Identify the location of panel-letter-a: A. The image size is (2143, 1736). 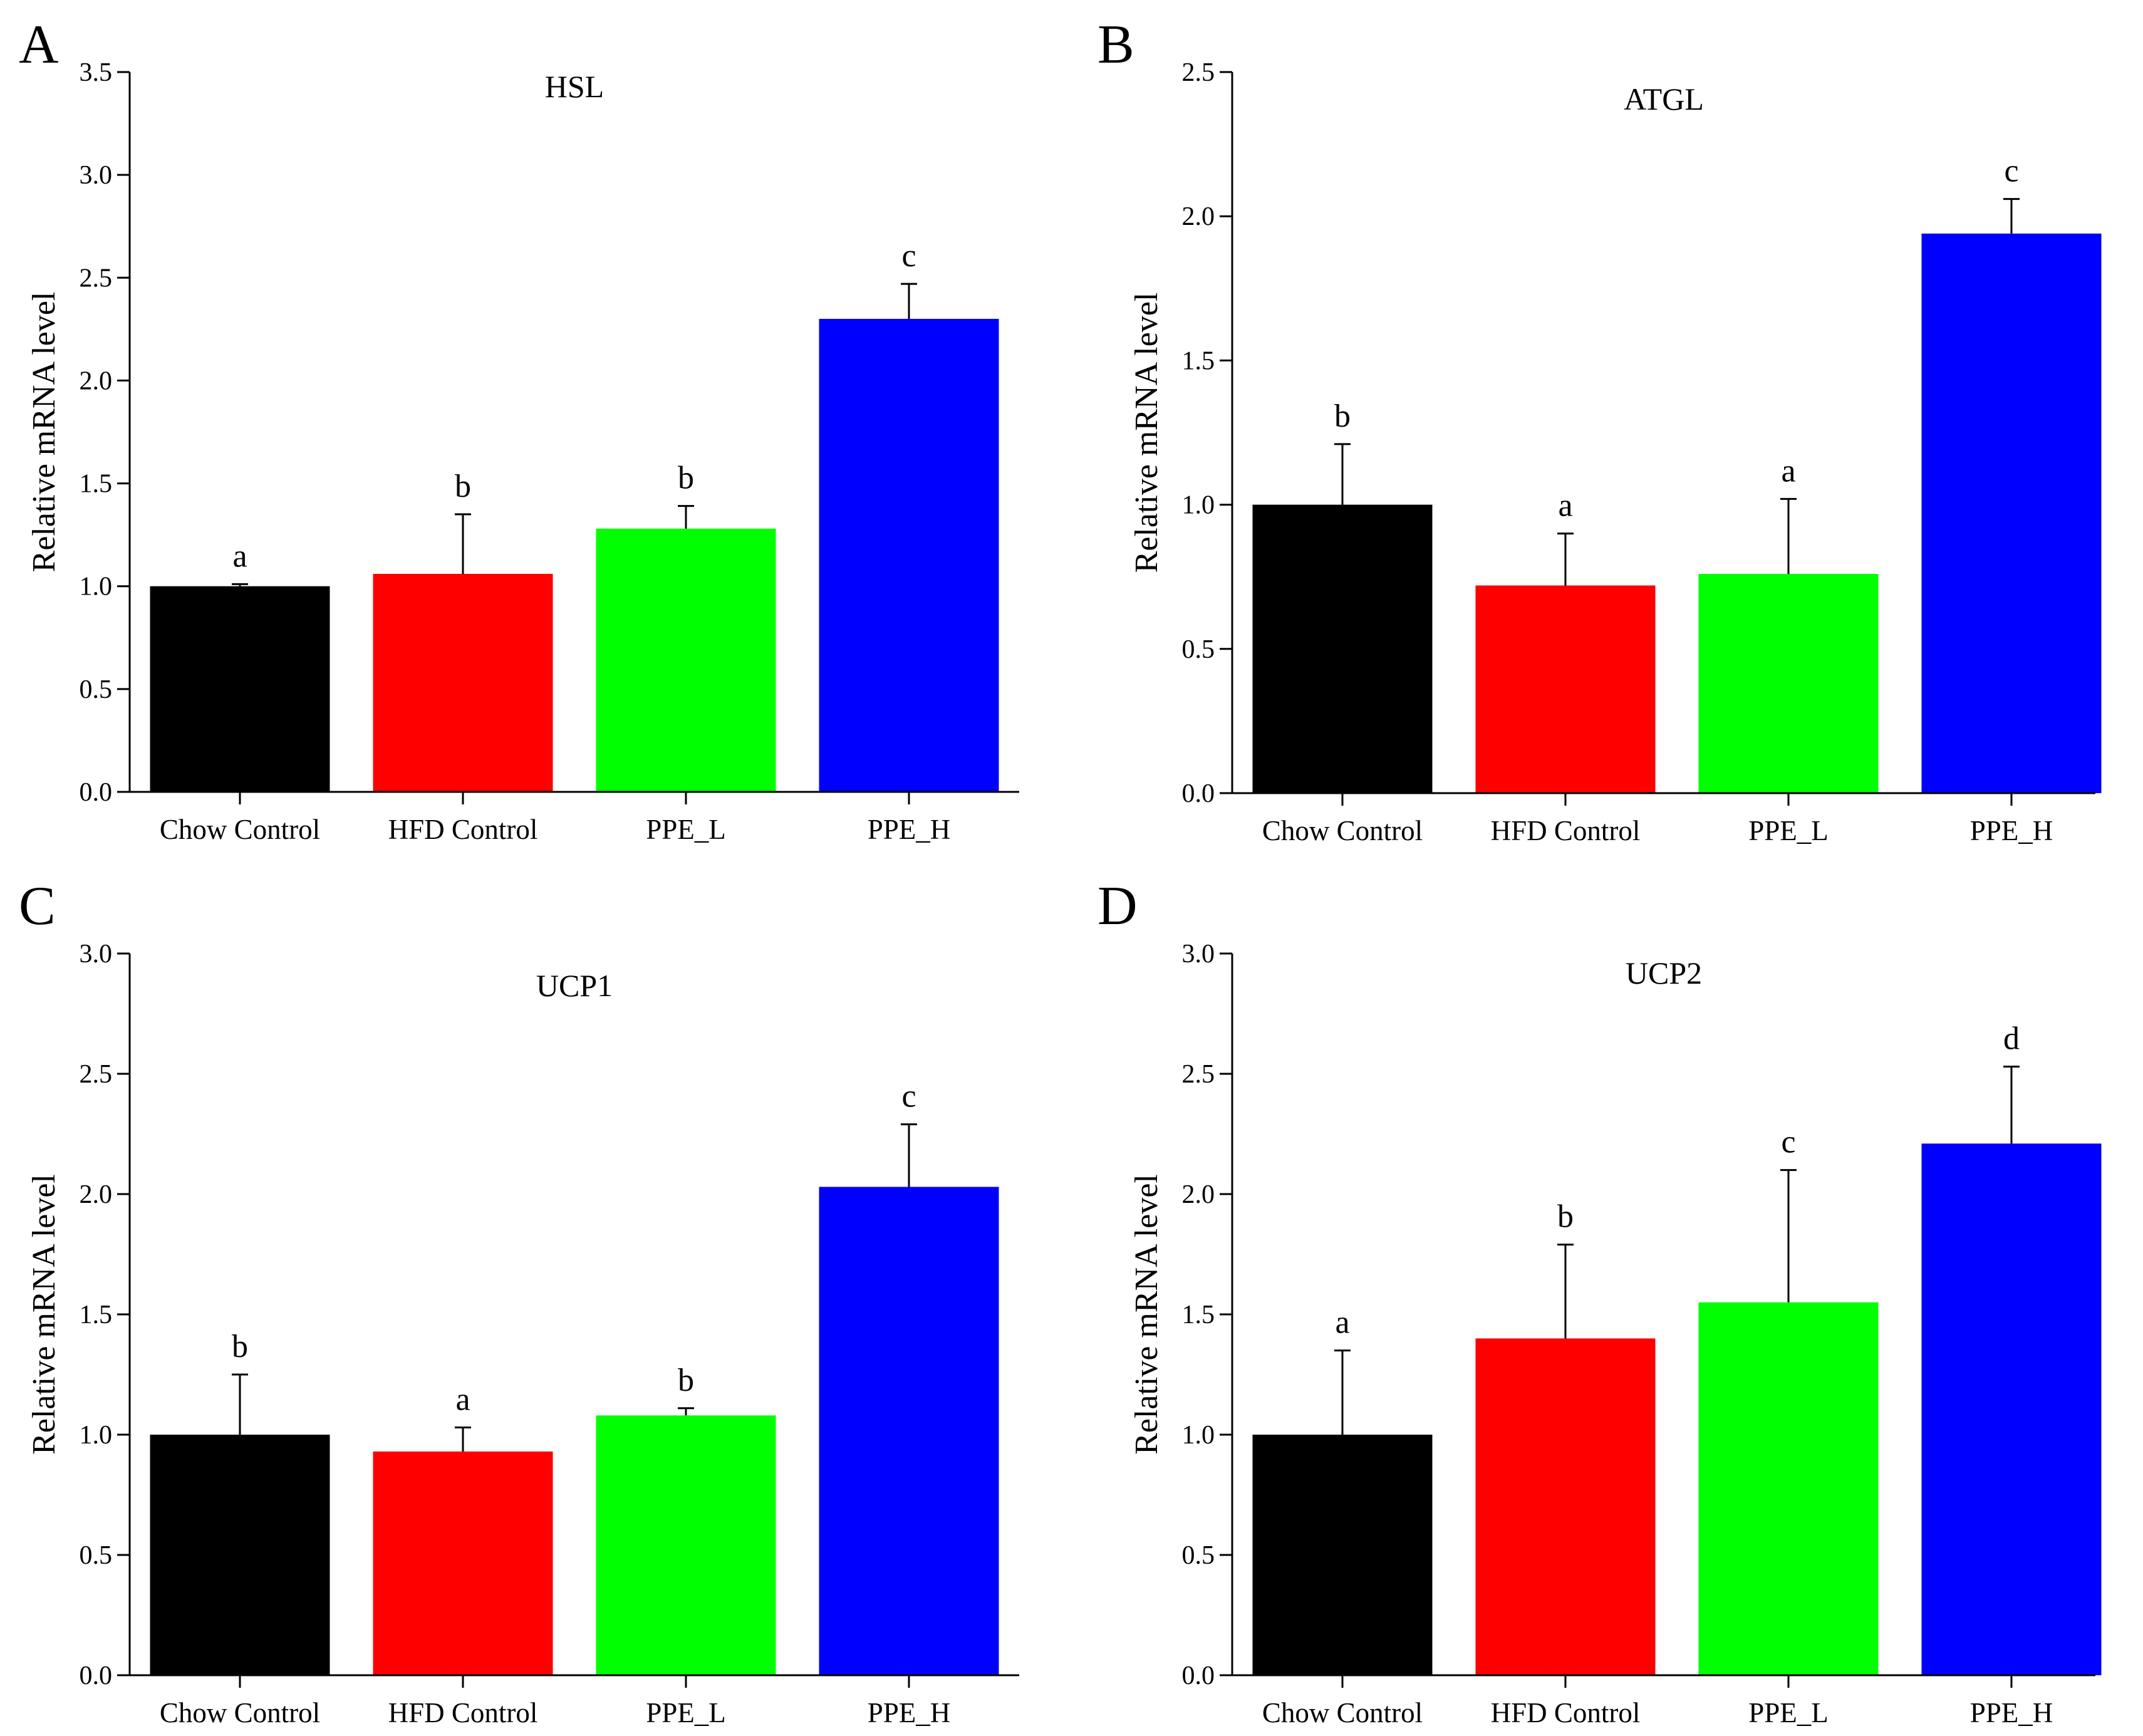
(39, 44).